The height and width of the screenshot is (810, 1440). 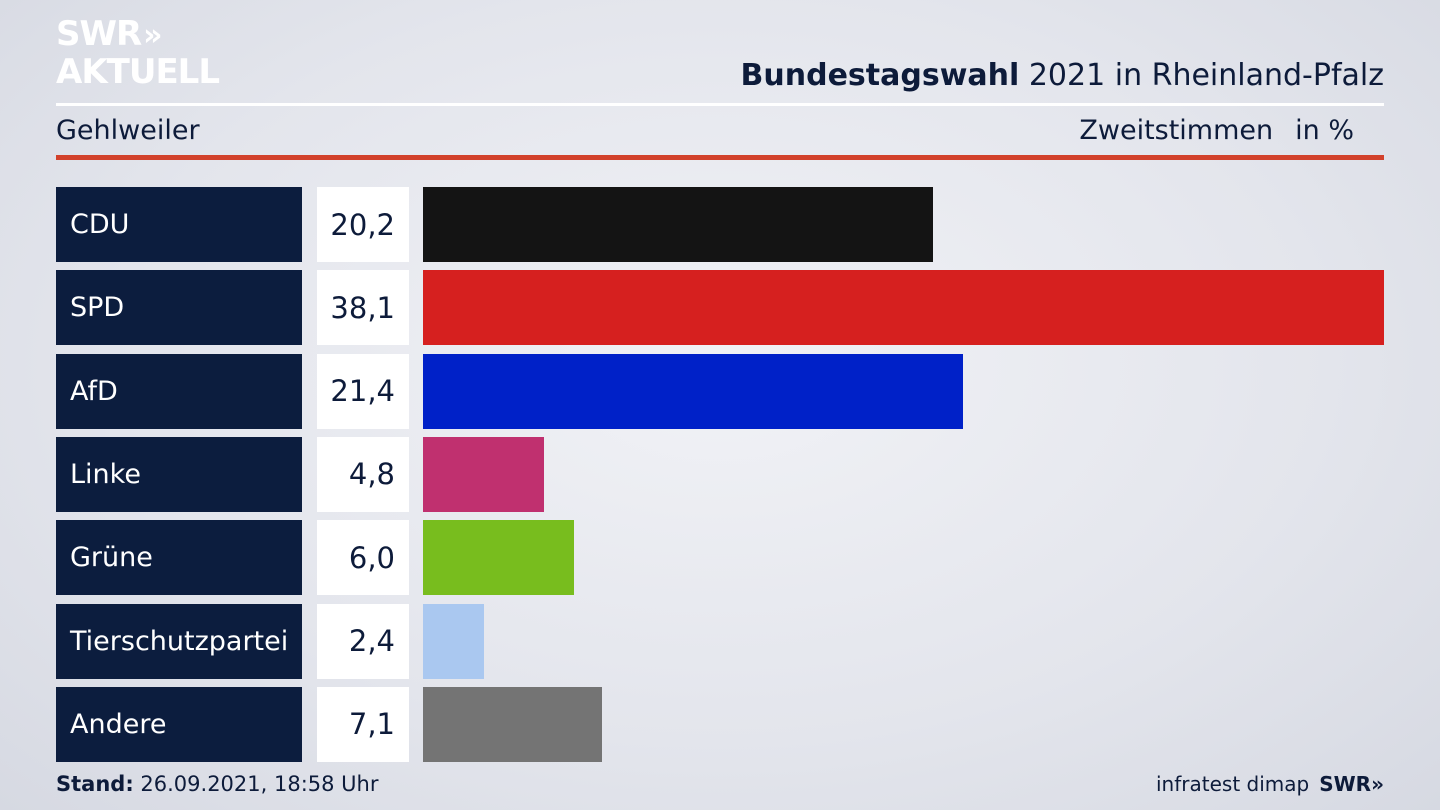 I want to click on party-label: Tierschutzpartei, so click(x=179, y=641).